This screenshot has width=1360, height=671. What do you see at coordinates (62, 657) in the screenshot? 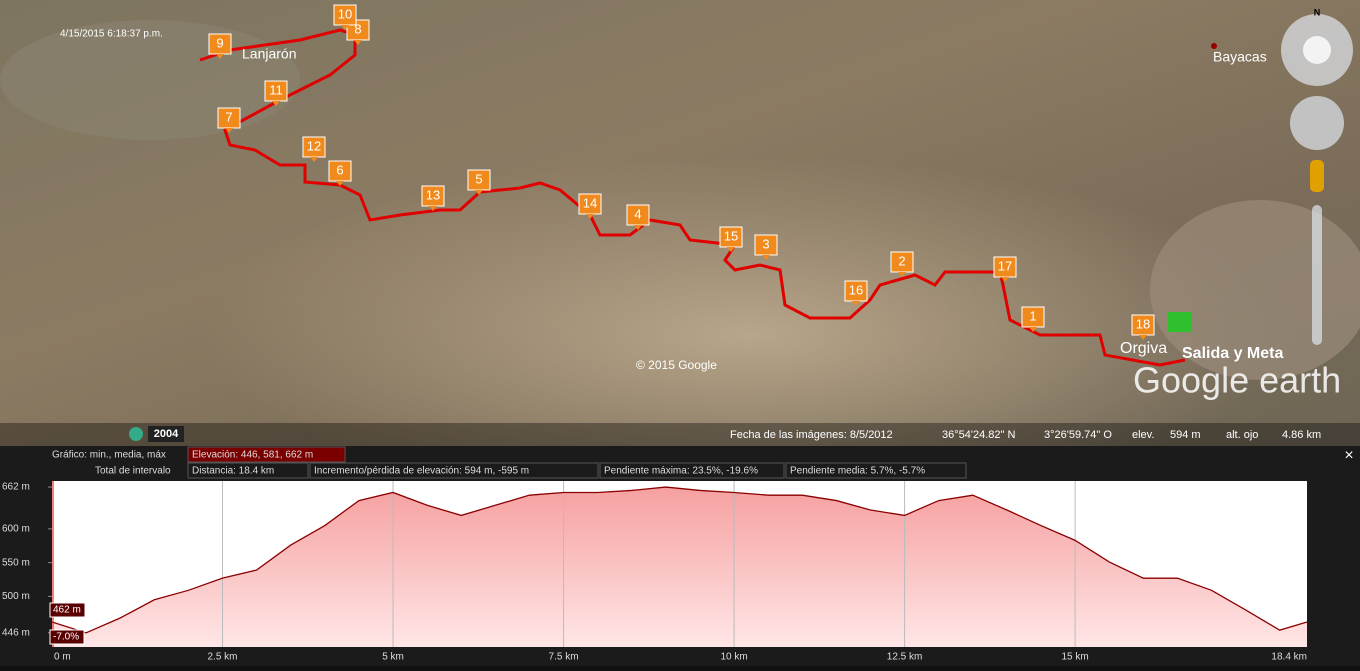
I see `x-tick-label: 0 m` at bounding box center [62, 657].